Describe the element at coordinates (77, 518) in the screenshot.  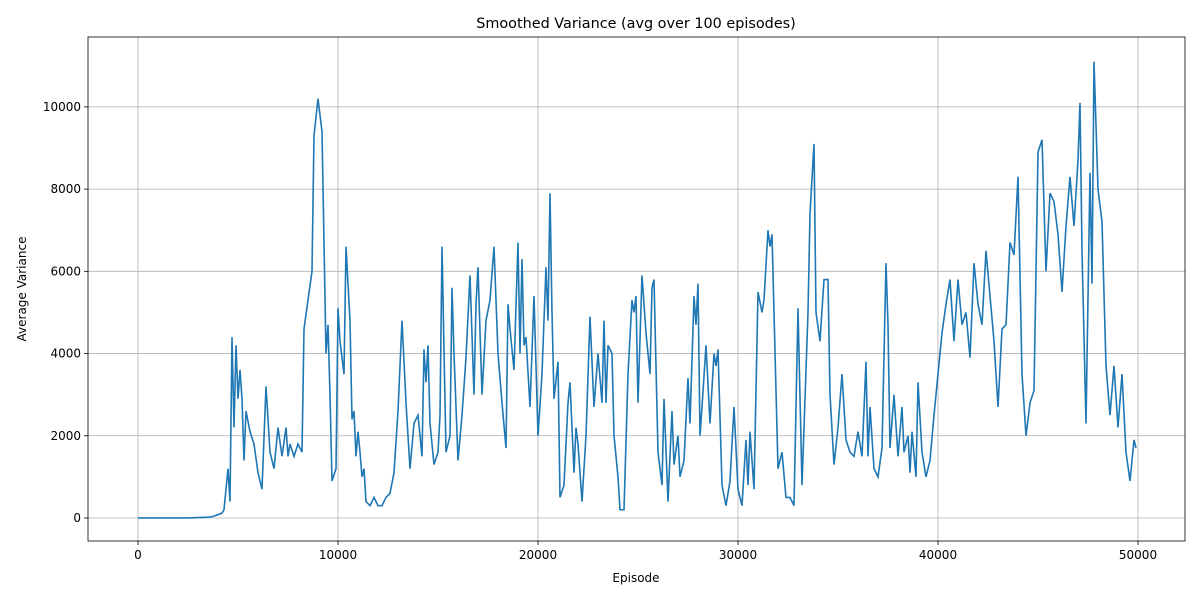
I see `y-tick-label: 0` at that location.